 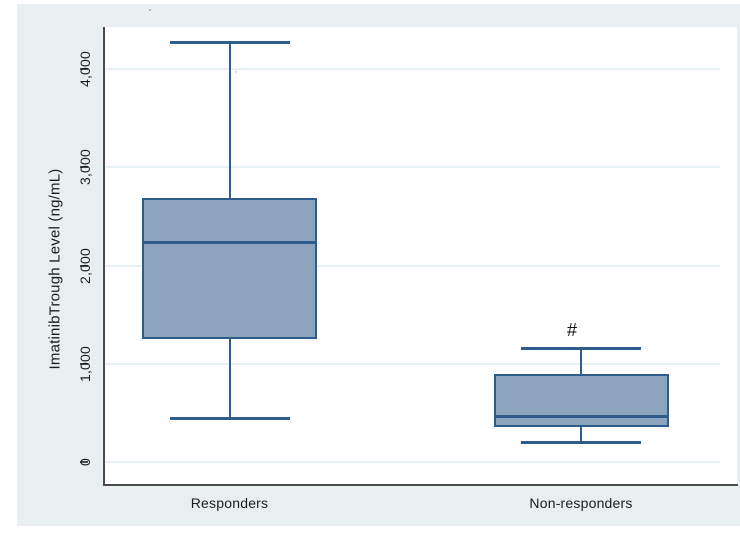 I want to click on lower-whisker-cap-non-responders, so click(x=581, y=443).